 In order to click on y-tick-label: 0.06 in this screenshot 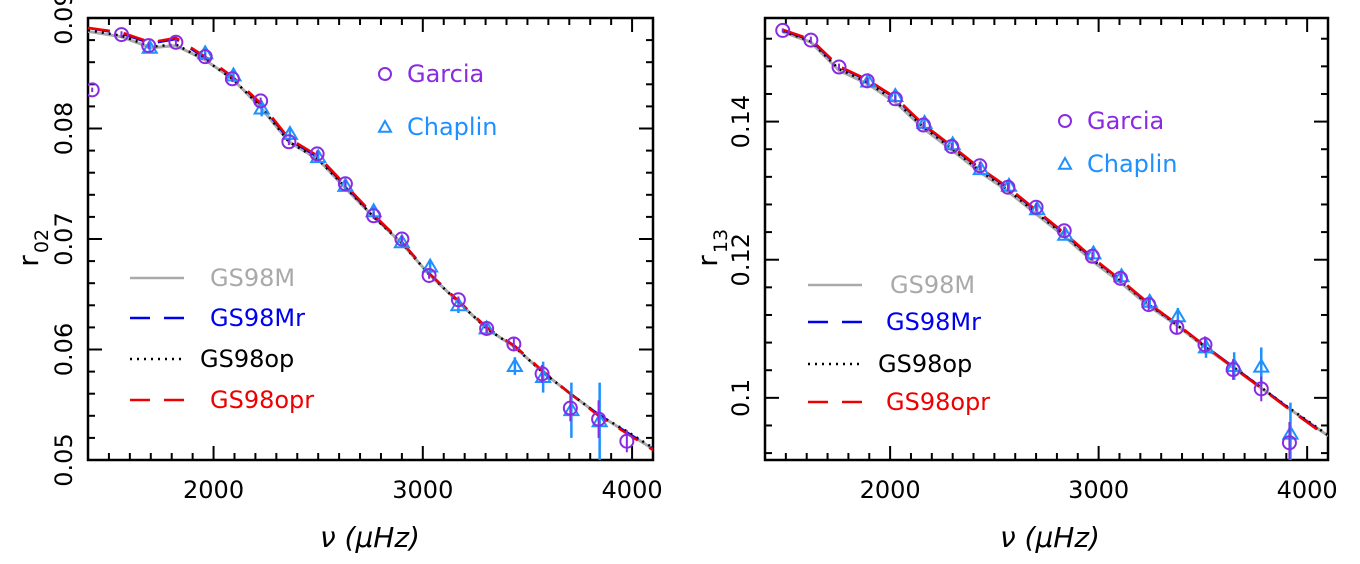, I will do `click(64, 349)`.